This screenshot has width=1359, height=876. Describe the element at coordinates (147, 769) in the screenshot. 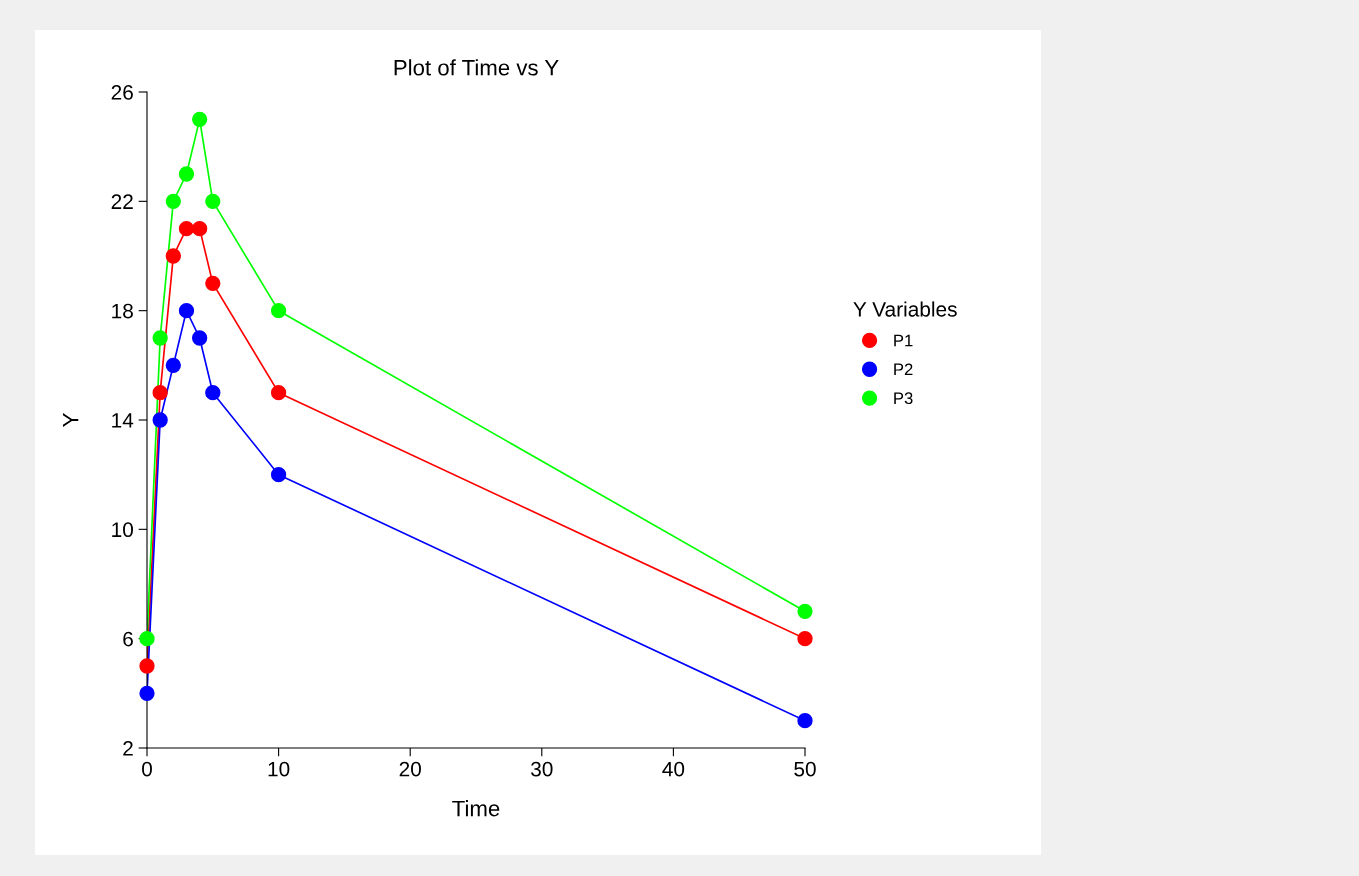

I see `x-tick-label: 0` at that location.